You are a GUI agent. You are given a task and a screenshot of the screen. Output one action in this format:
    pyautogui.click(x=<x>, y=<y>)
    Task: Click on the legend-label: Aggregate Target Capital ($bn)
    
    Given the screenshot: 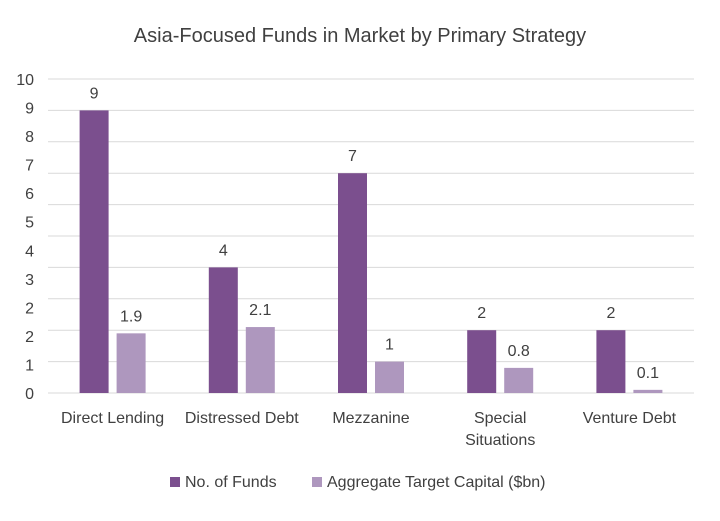 What is the action you would take?
    pyautogui.click(x=436, y=482)
    